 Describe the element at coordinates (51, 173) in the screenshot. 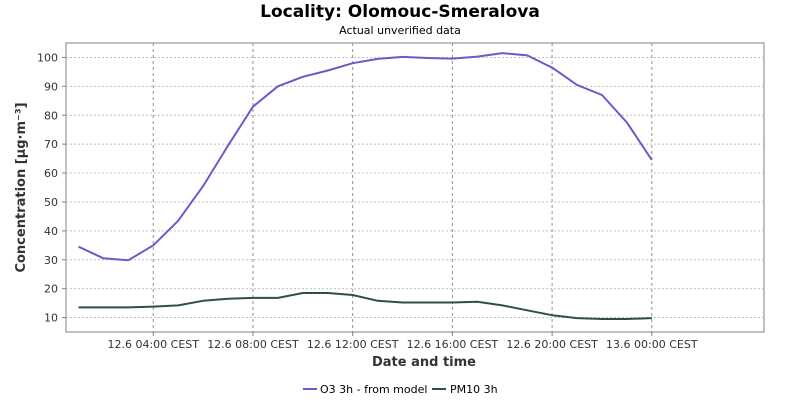

I see `y-tick-label: 60` at that location.